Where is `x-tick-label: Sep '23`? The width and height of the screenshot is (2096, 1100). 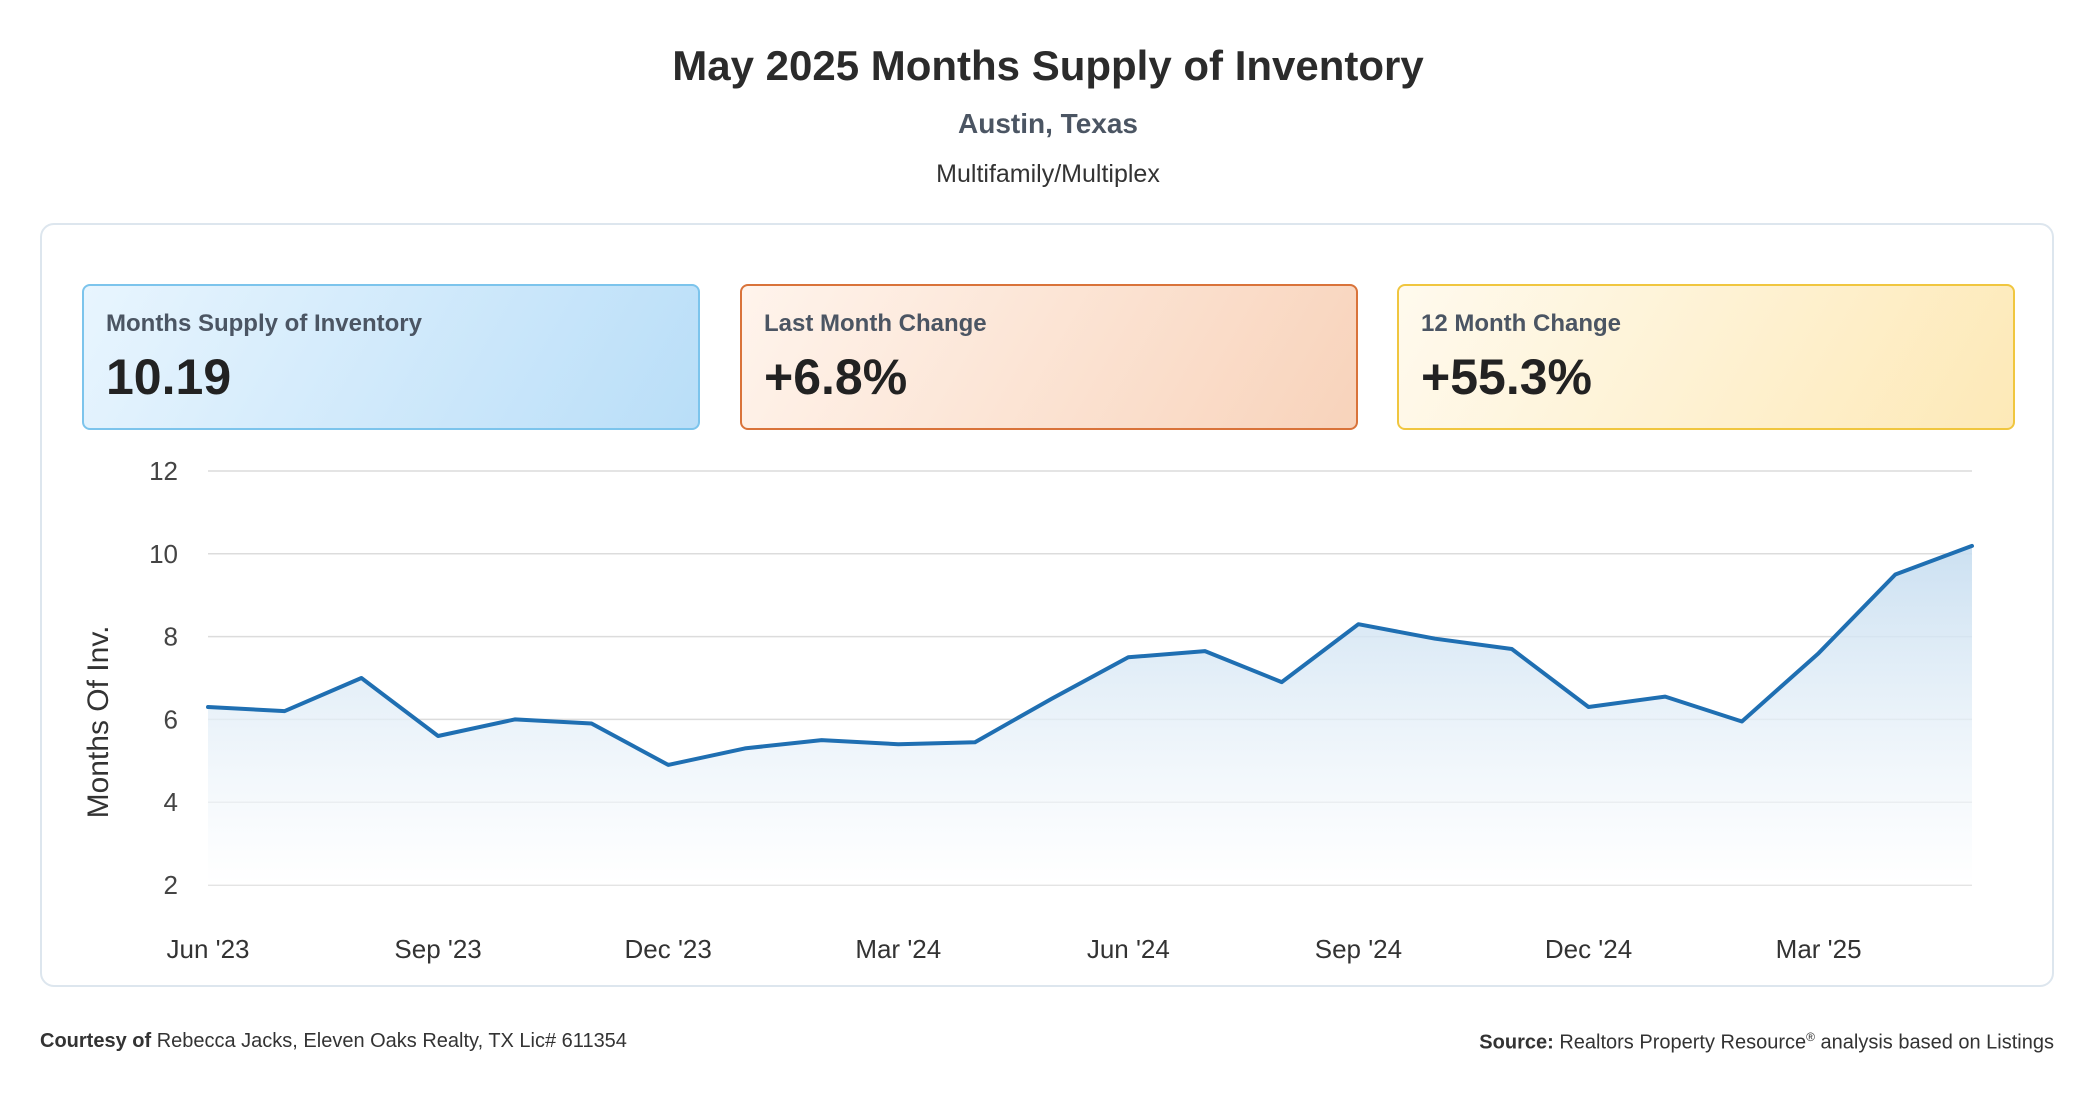
x-tick-label: Sep '23 is located at coordinates (437, 949).